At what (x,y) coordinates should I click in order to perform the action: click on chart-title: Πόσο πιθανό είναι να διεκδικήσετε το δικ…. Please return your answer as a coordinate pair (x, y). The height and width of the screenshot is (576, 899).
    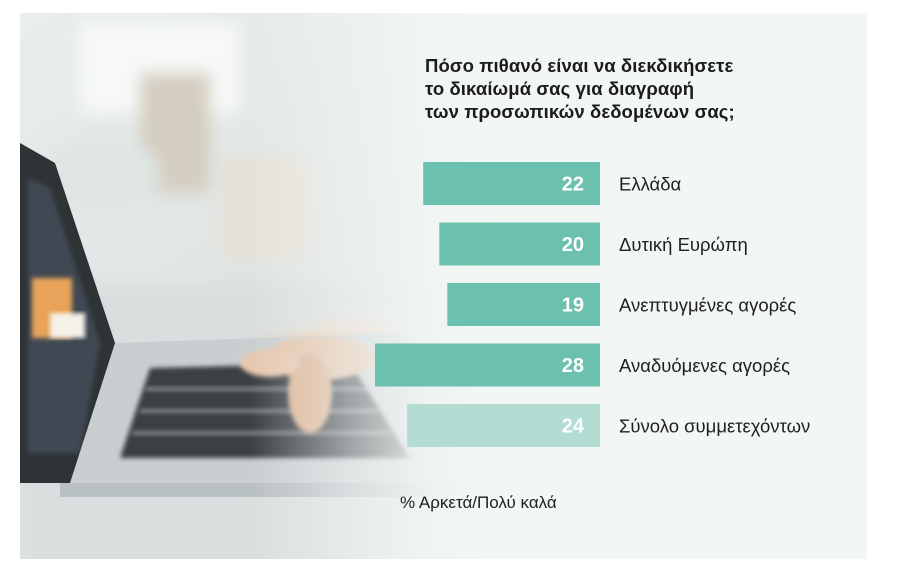
    Looking at the image, I should click on (635, 88).